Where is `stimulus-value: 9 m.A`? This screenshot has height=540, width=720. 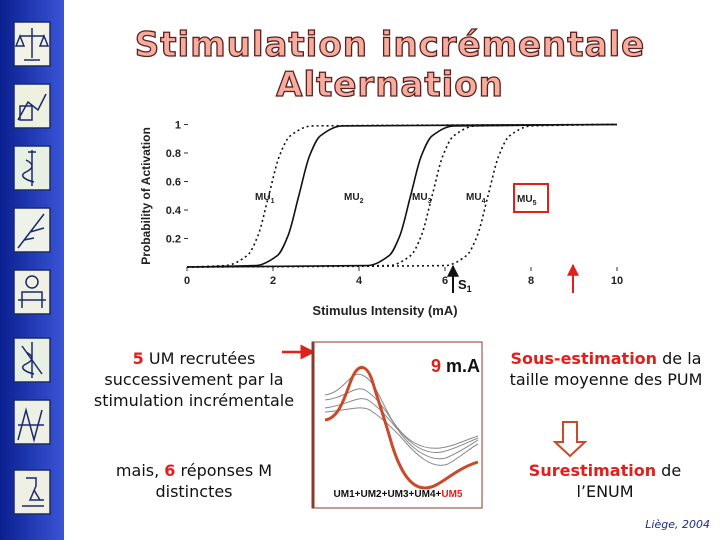 stimulus-value: 9 m.A is located at coordinates (440, 366).